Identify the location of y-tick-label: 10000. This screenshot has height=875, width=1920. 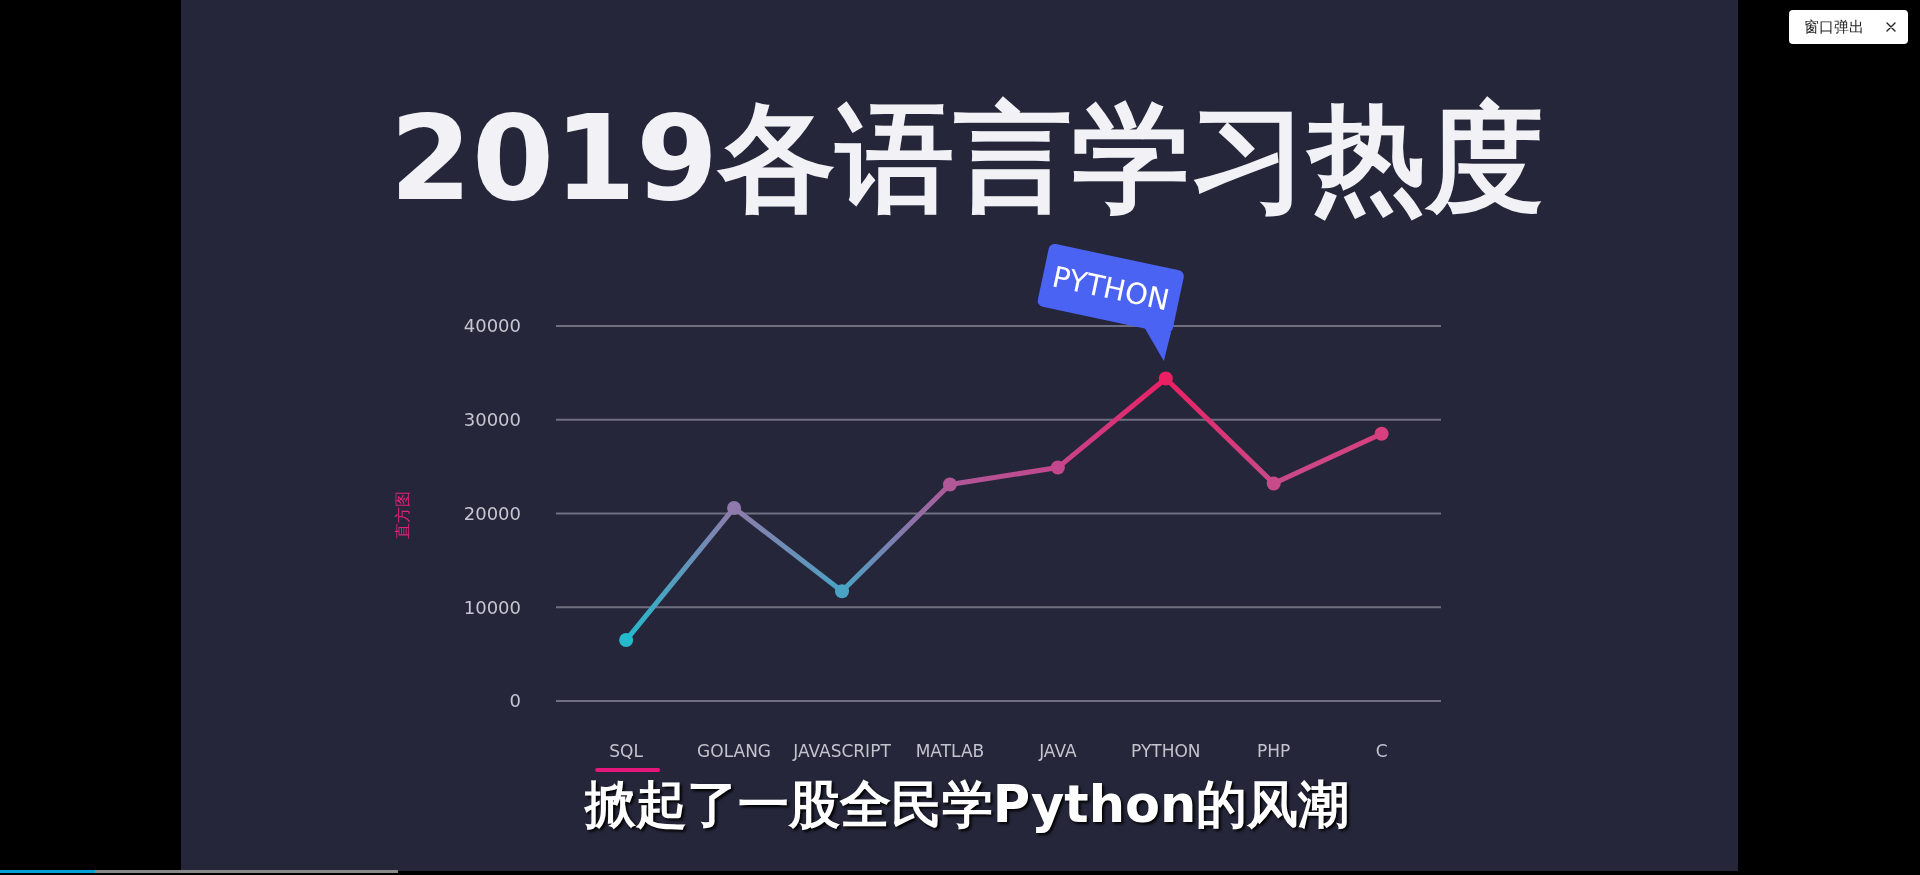
(492, 607).